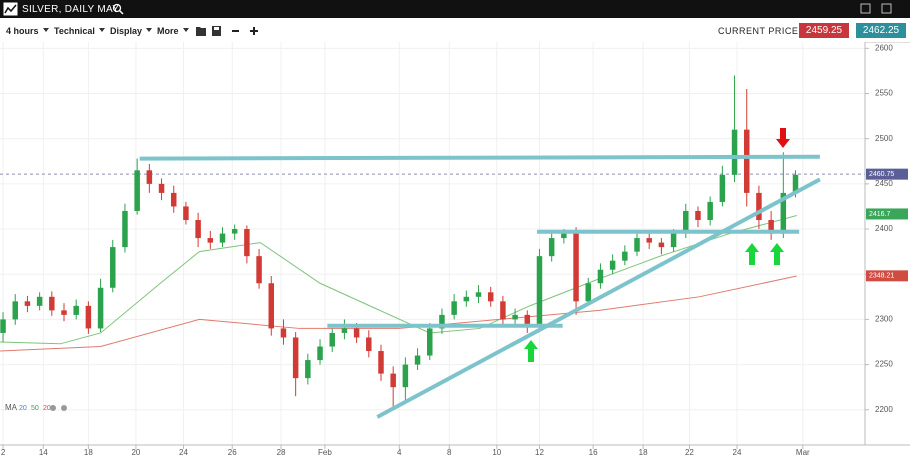  What do you see at coordinates (11, 407) in the screenshot?
I see `legend-label: MA` at bounding box center [11, 407].